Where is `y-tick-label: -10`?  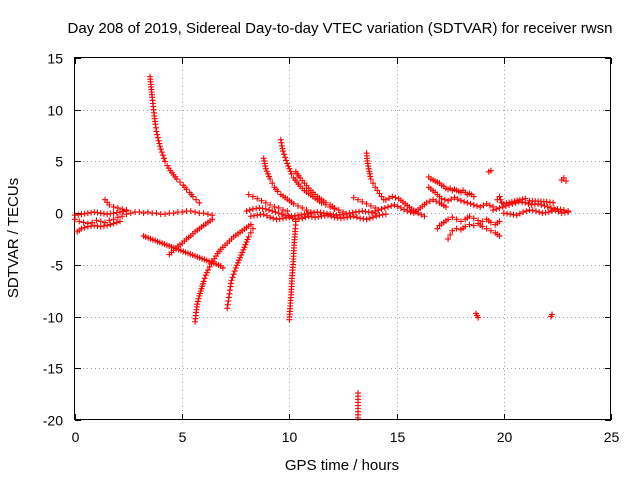 y-tick-label: -10 is located at coordinates (53, 318).